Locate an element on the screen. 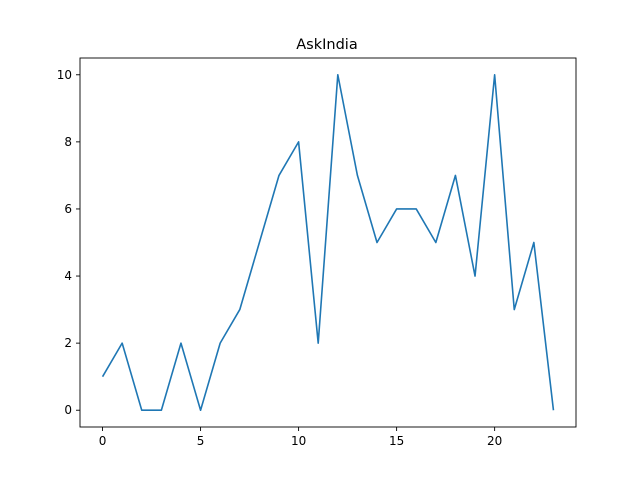 The image size is (640, 480). y-tick-label: 2 is located at coordinates (68, 343).